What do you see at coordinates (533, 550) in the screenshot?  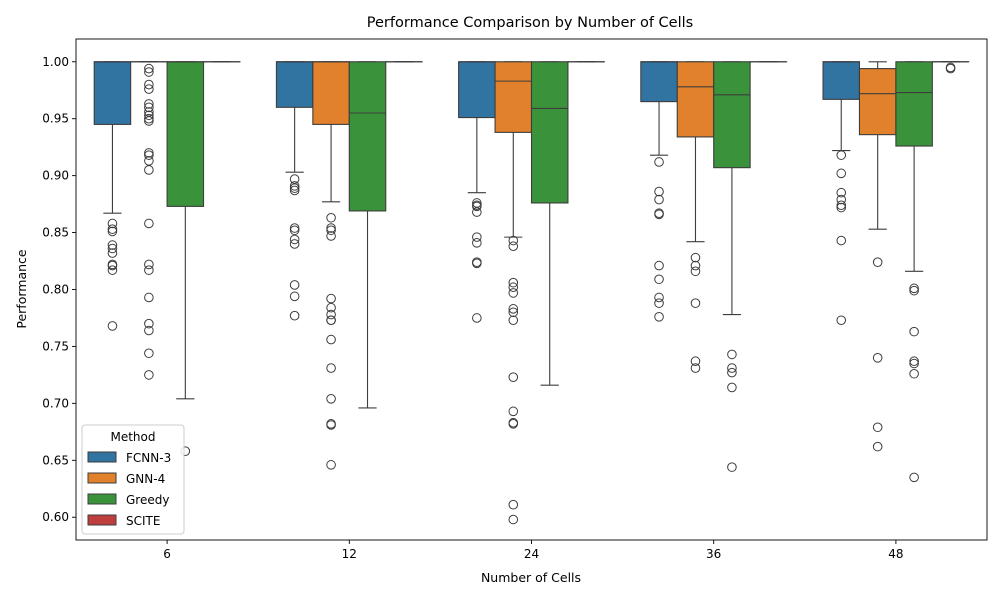 I see `x-axis: 6 12 24 36 48` at bounding box center [533, 550].